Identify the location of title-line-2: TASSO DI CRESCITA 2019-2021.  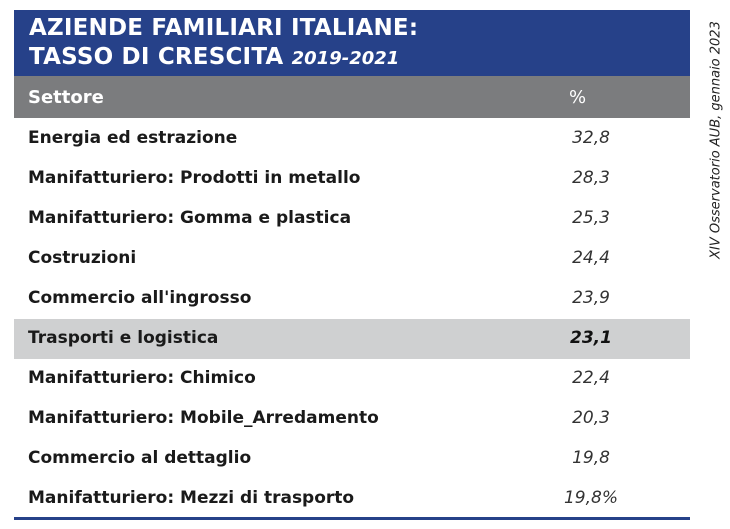
(359, 58).